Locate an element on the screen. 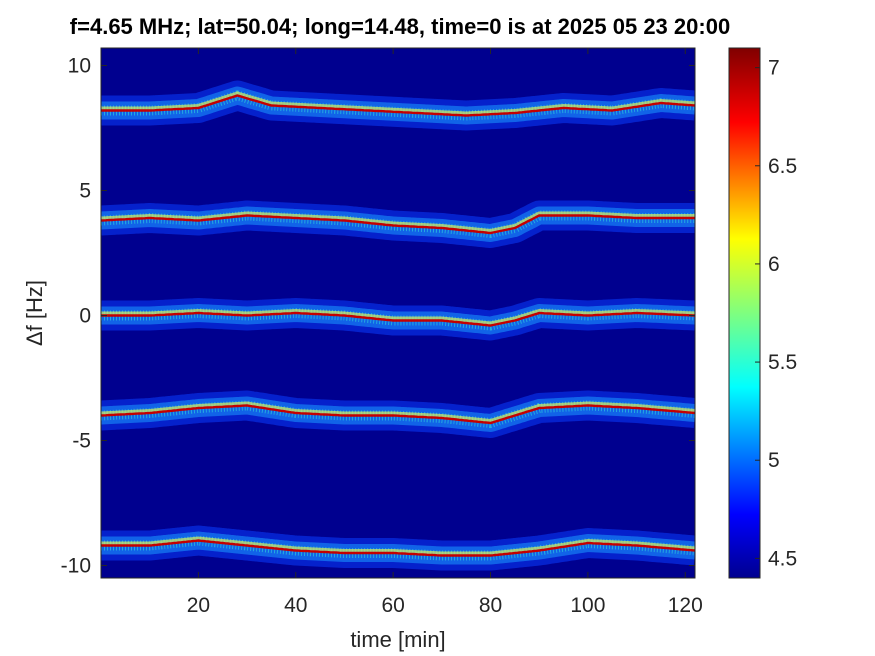 This screenshot has height=656, width=875. y-tick-label: 5 is located at coordinates (85, 191).